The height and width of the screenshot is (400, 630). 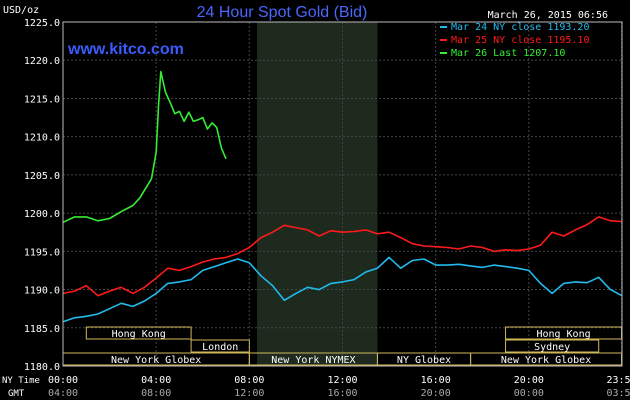 I want to click on y-tick-label: 1195.0, so click(x=42, y=252).